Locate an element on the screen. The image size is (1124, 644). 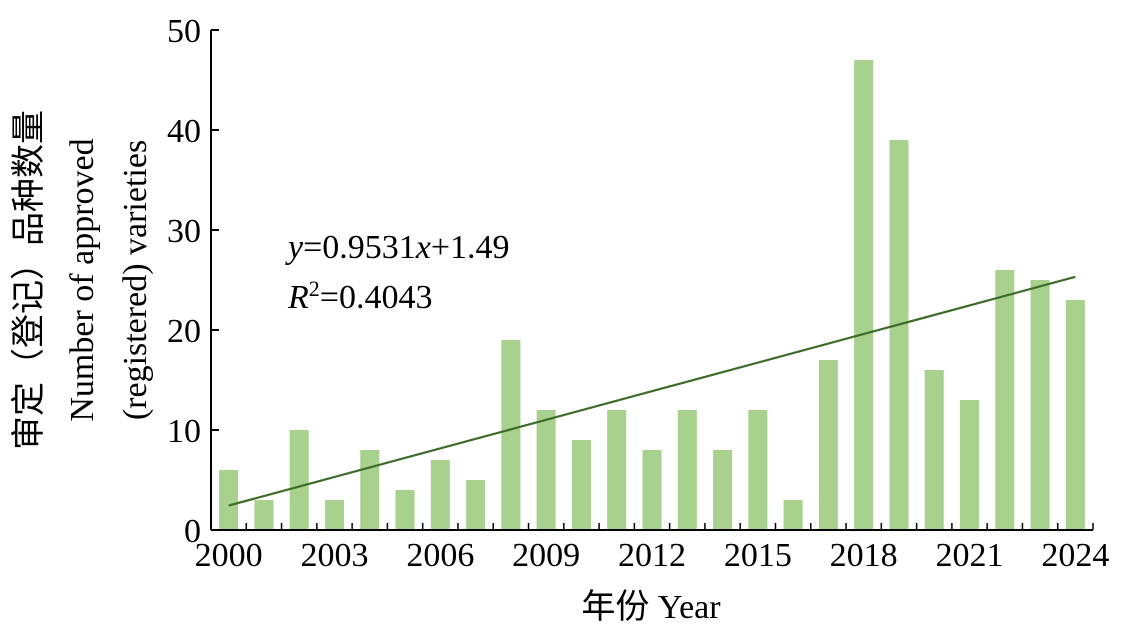
bar-2024 is located at coordinates (1075, 415).